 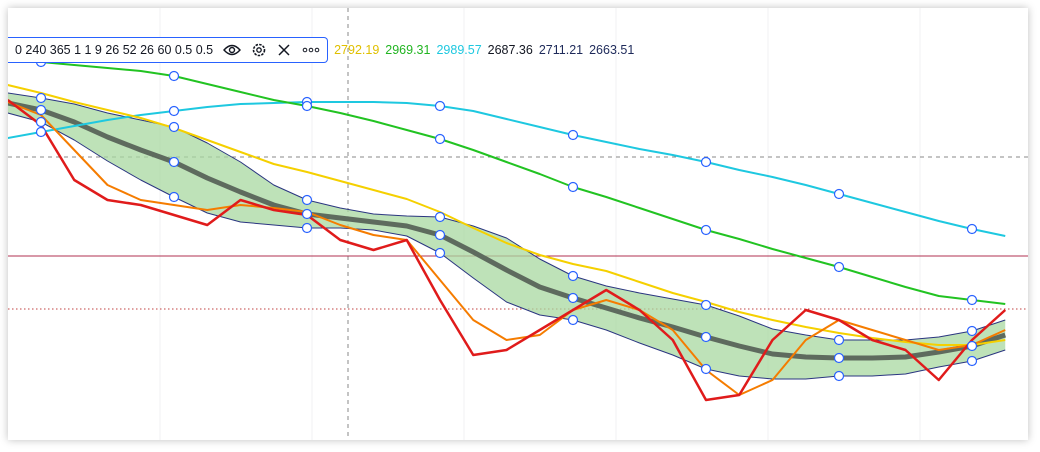 I want to click on settings-icon, so click(x=259, y=50).